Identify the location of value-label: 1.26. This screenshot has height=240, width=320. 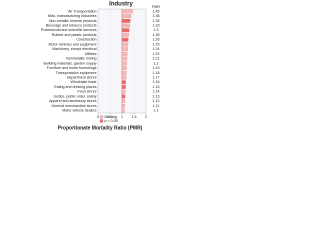
(156, 40).